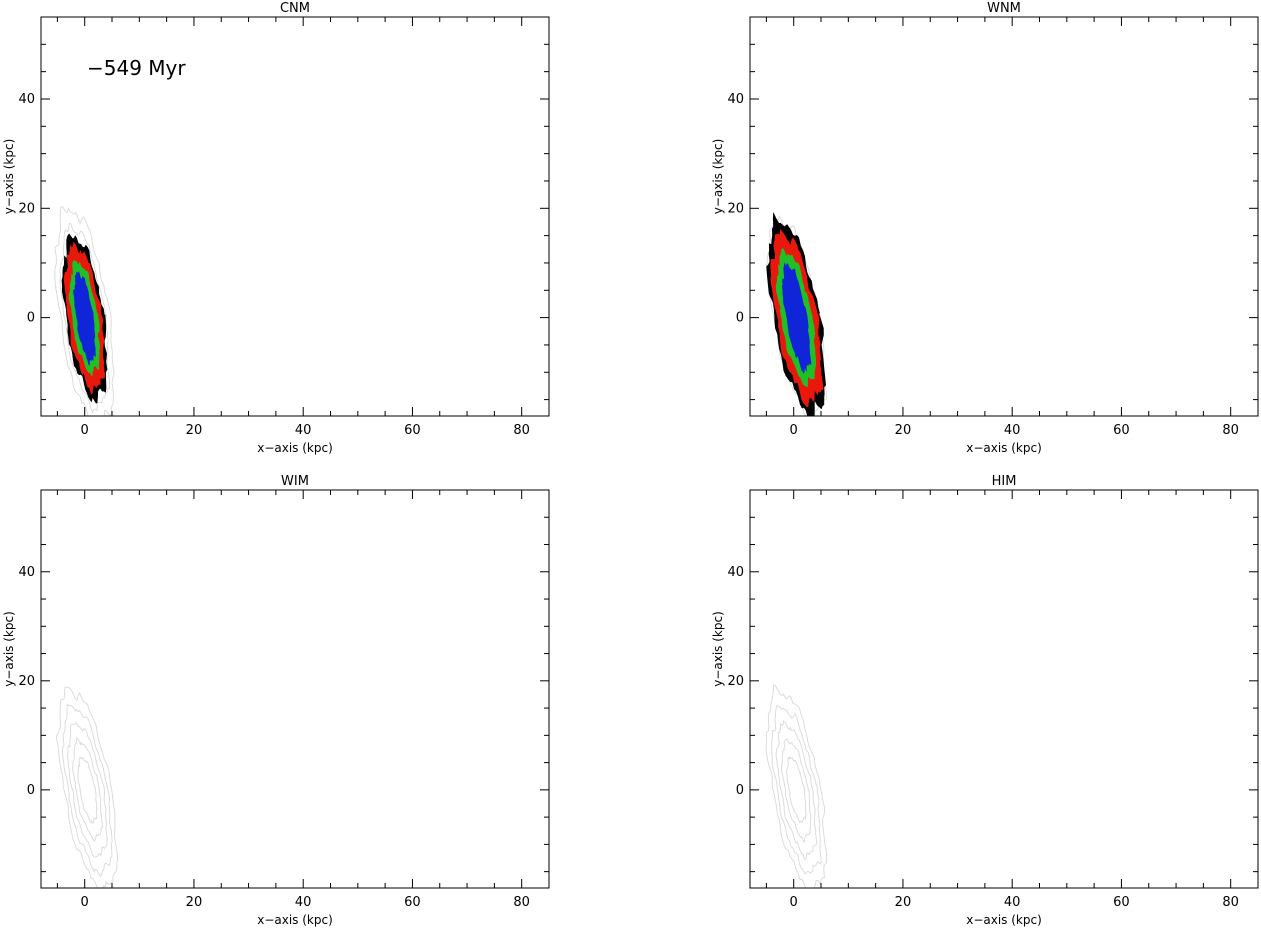  What do you see at coordinates (295, 8) in the screenshot?
I see `panel-title: CNM` at bounding box center [295, 8].